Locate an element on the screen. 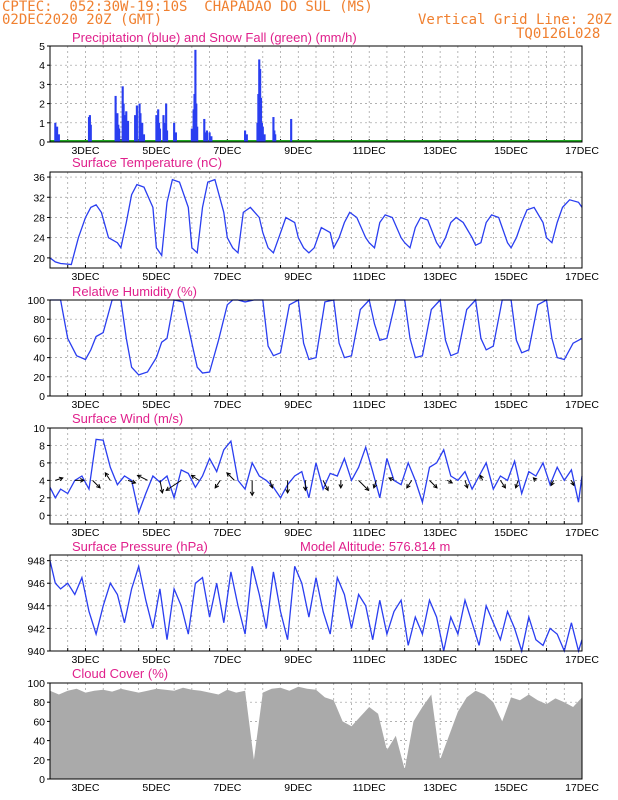 The height and width of the screenshot is (800, 618). cloud-ytick-label: 80 is located at coordinates (39, 703).